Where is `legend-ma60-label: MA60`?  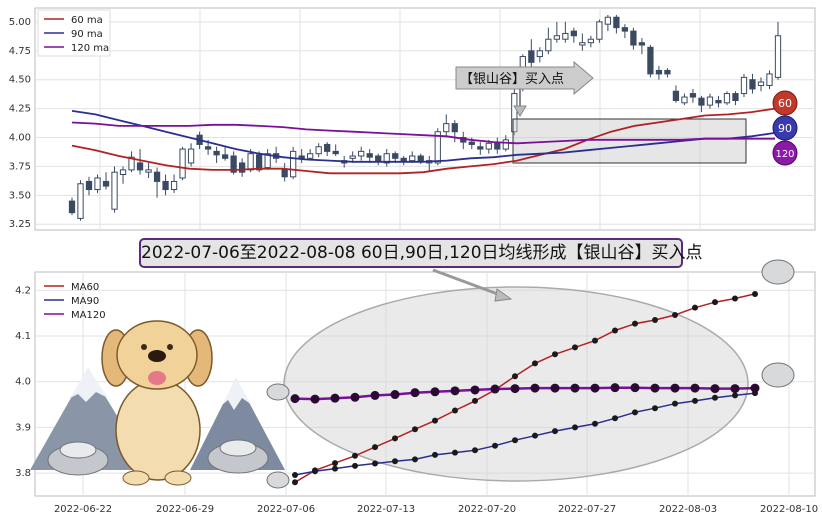
legend-ma60-label: MA60 is located at coordinates (85, 287).